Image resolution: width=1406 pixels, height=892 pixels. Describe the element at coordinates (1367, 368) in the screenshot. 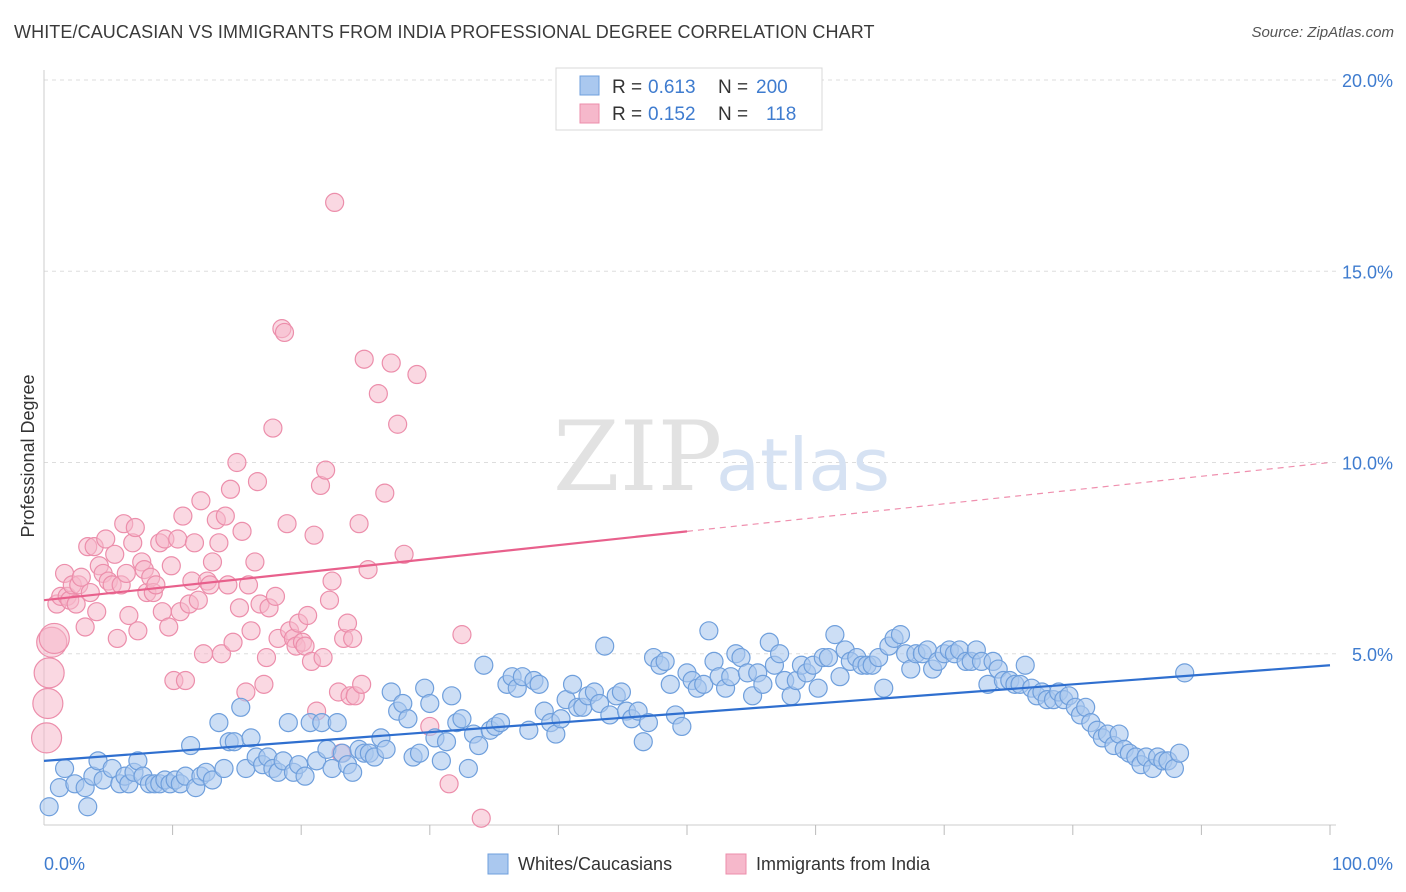

I see `y-ticks: 5.0% 10.0% 15.0% 20.0%` at that location.